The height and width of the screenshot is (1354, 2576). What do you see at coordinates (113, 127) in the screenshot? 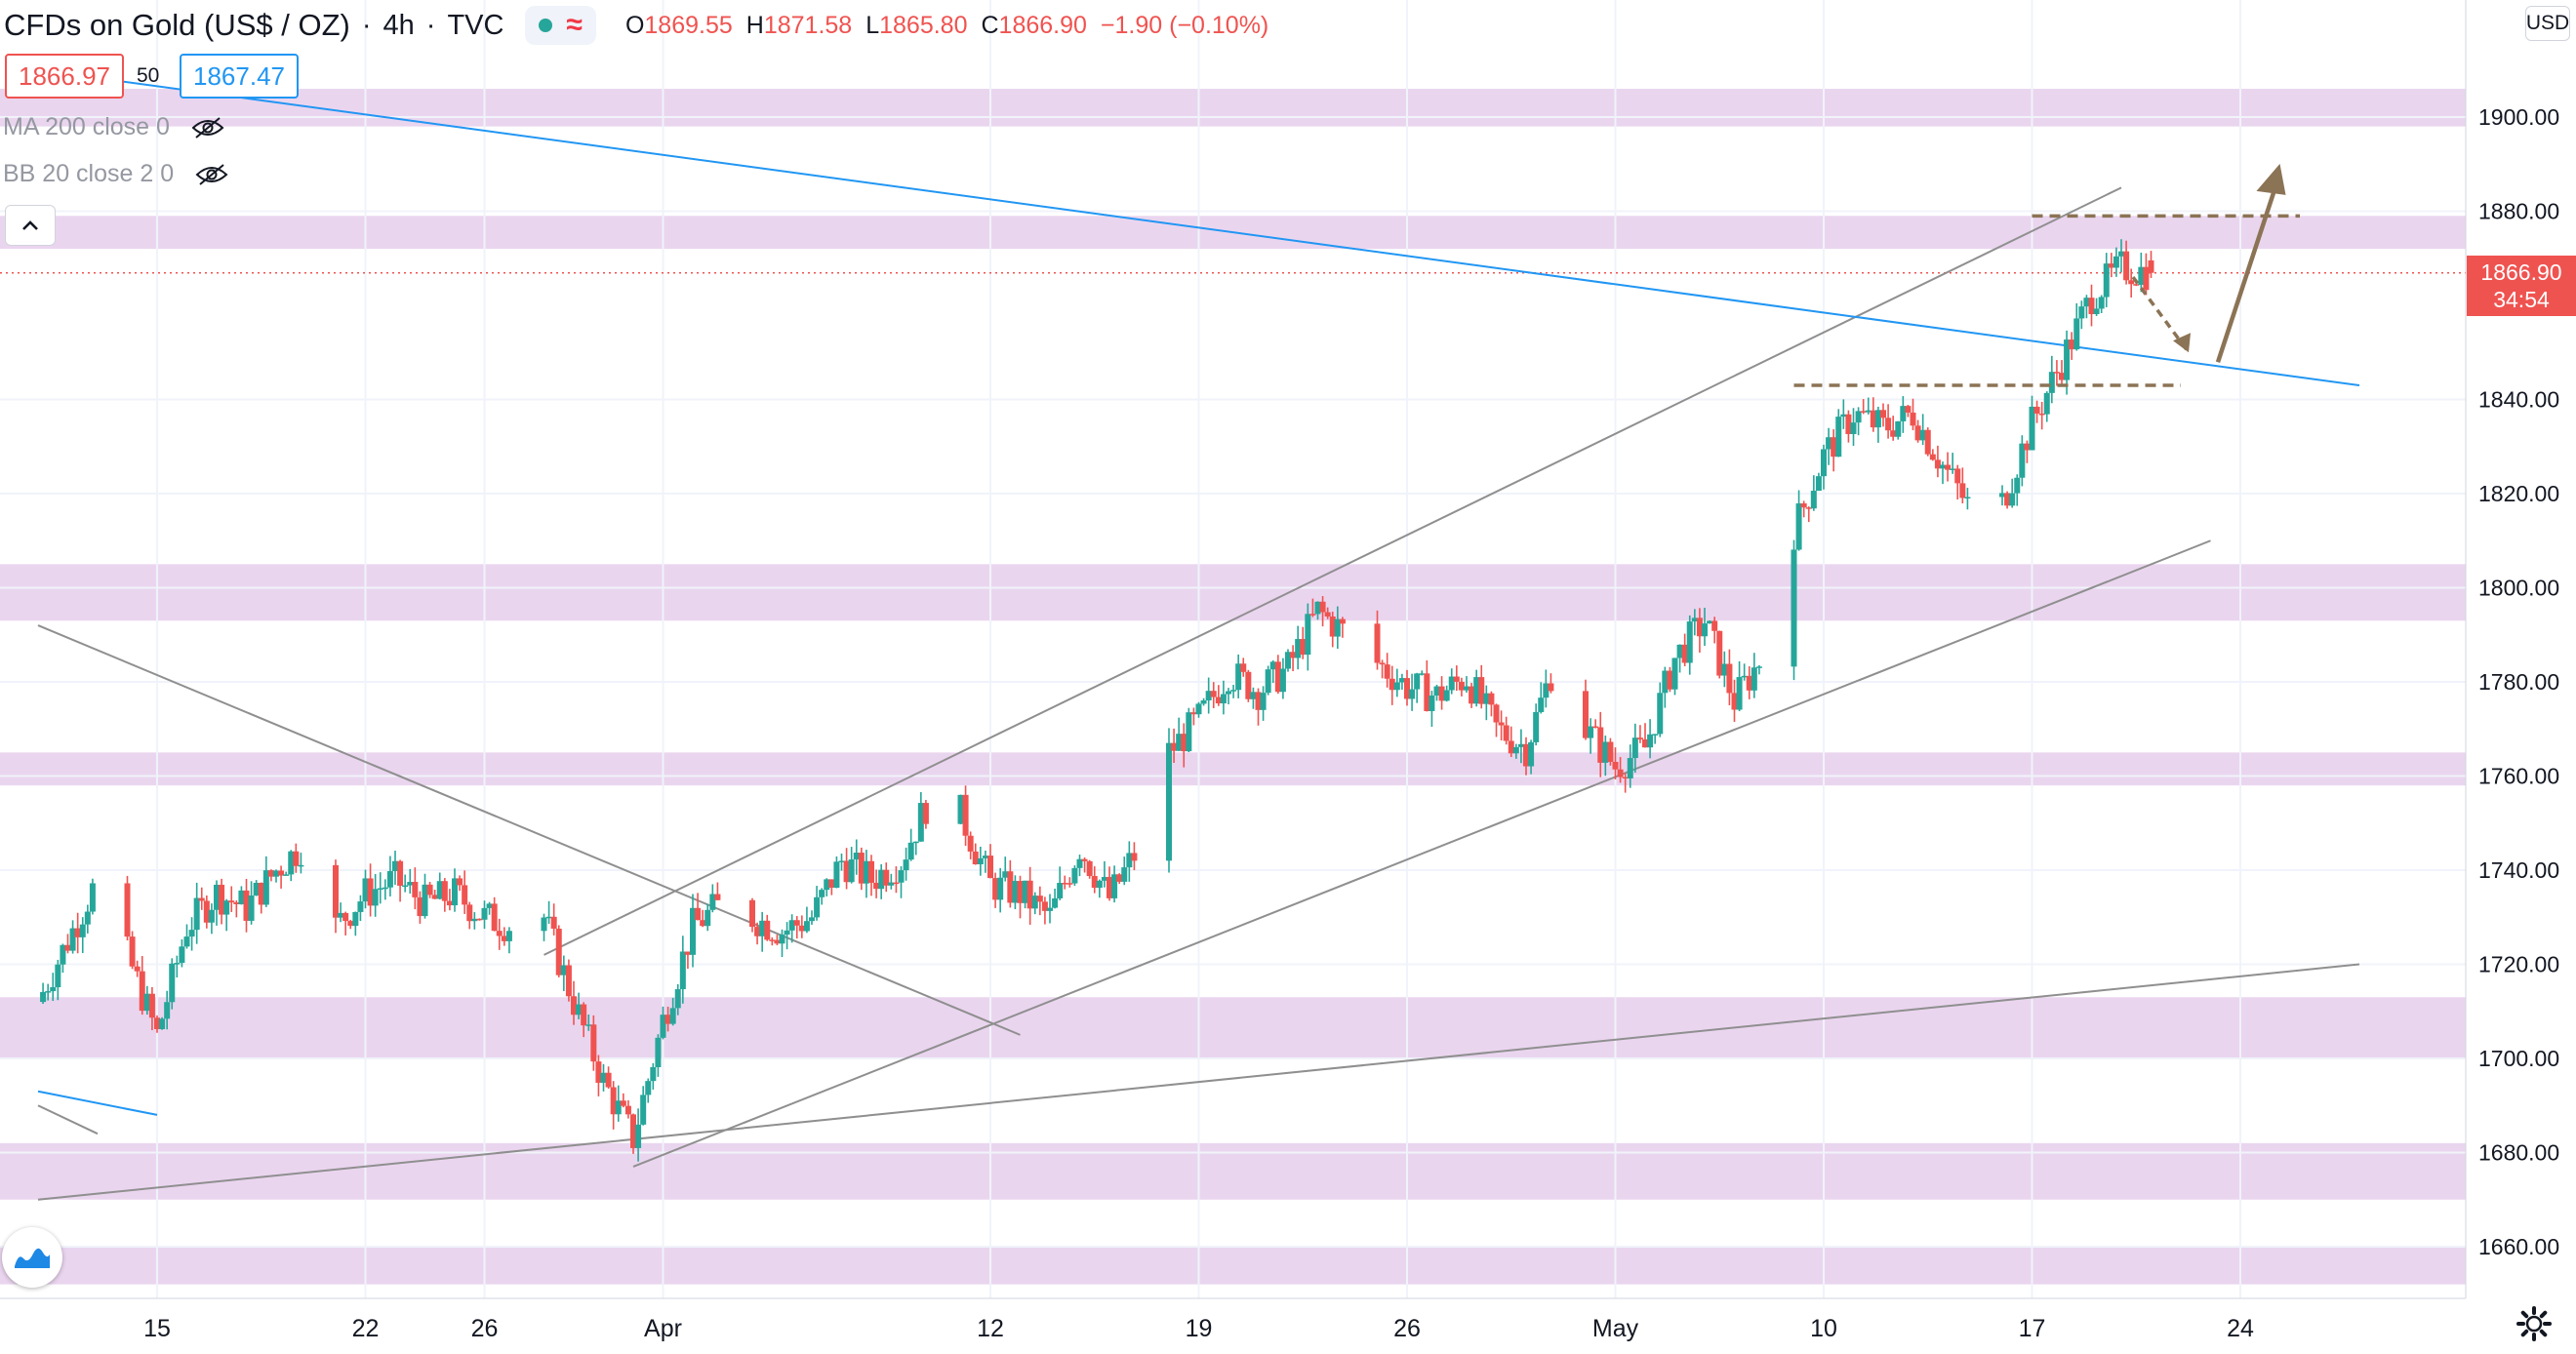
I see `indicator-ma-200: MA 200 close 0` at bounding box center [113, 127].